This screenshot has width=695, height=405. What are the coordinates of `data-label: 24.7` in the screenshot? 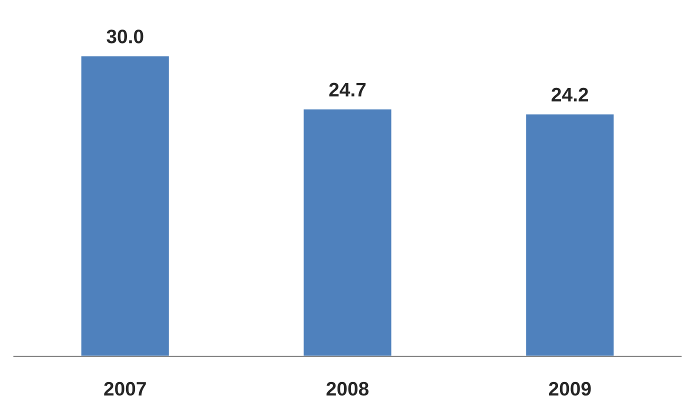 It's located at (347, 89).